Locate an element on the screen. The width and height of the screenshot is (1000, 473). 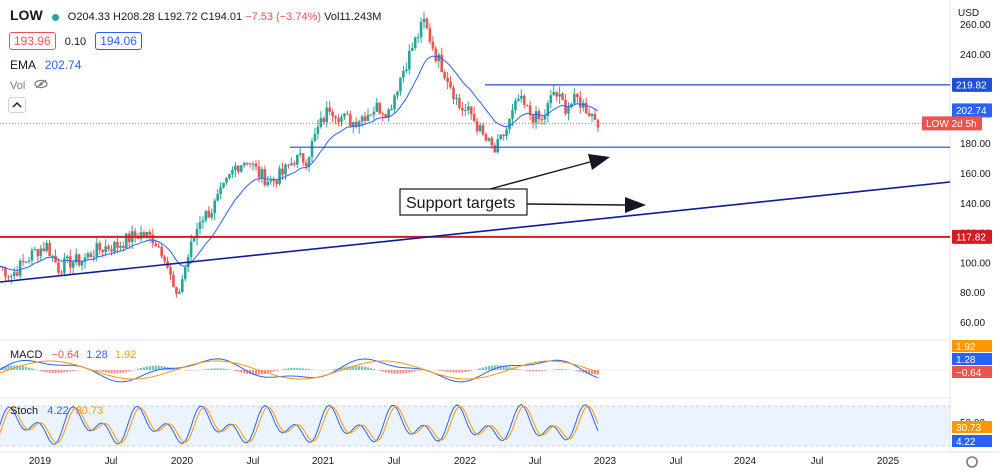
gear-icon is located at coordinates (972, 462).